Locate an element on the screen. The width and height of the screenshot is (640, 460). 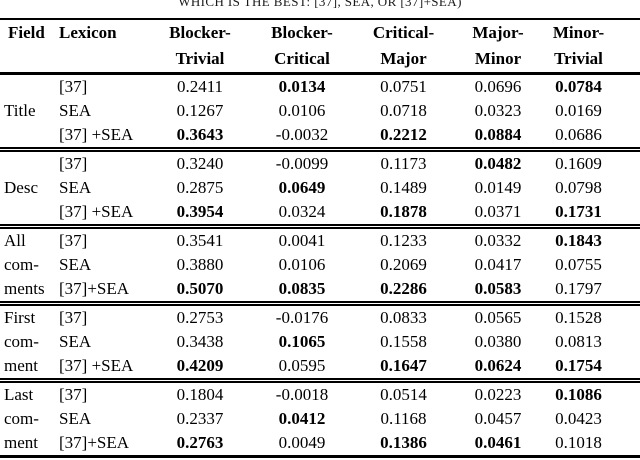
value-cell: 0.2337 is located at coordinates (200, 418).